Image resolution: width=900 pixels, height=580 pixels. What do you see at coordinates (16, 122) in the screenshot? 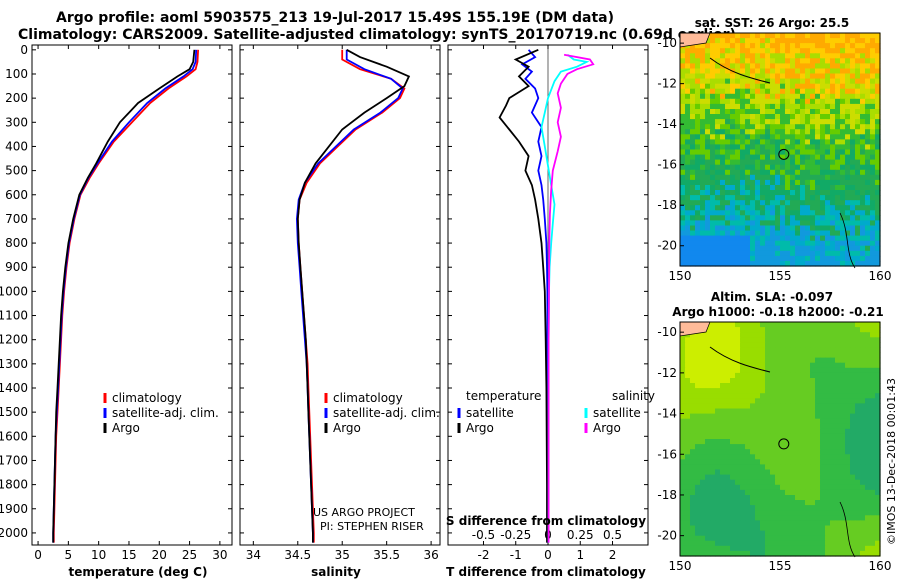
I see `depth-tick-label: 300` at bounding box center [16, 122].